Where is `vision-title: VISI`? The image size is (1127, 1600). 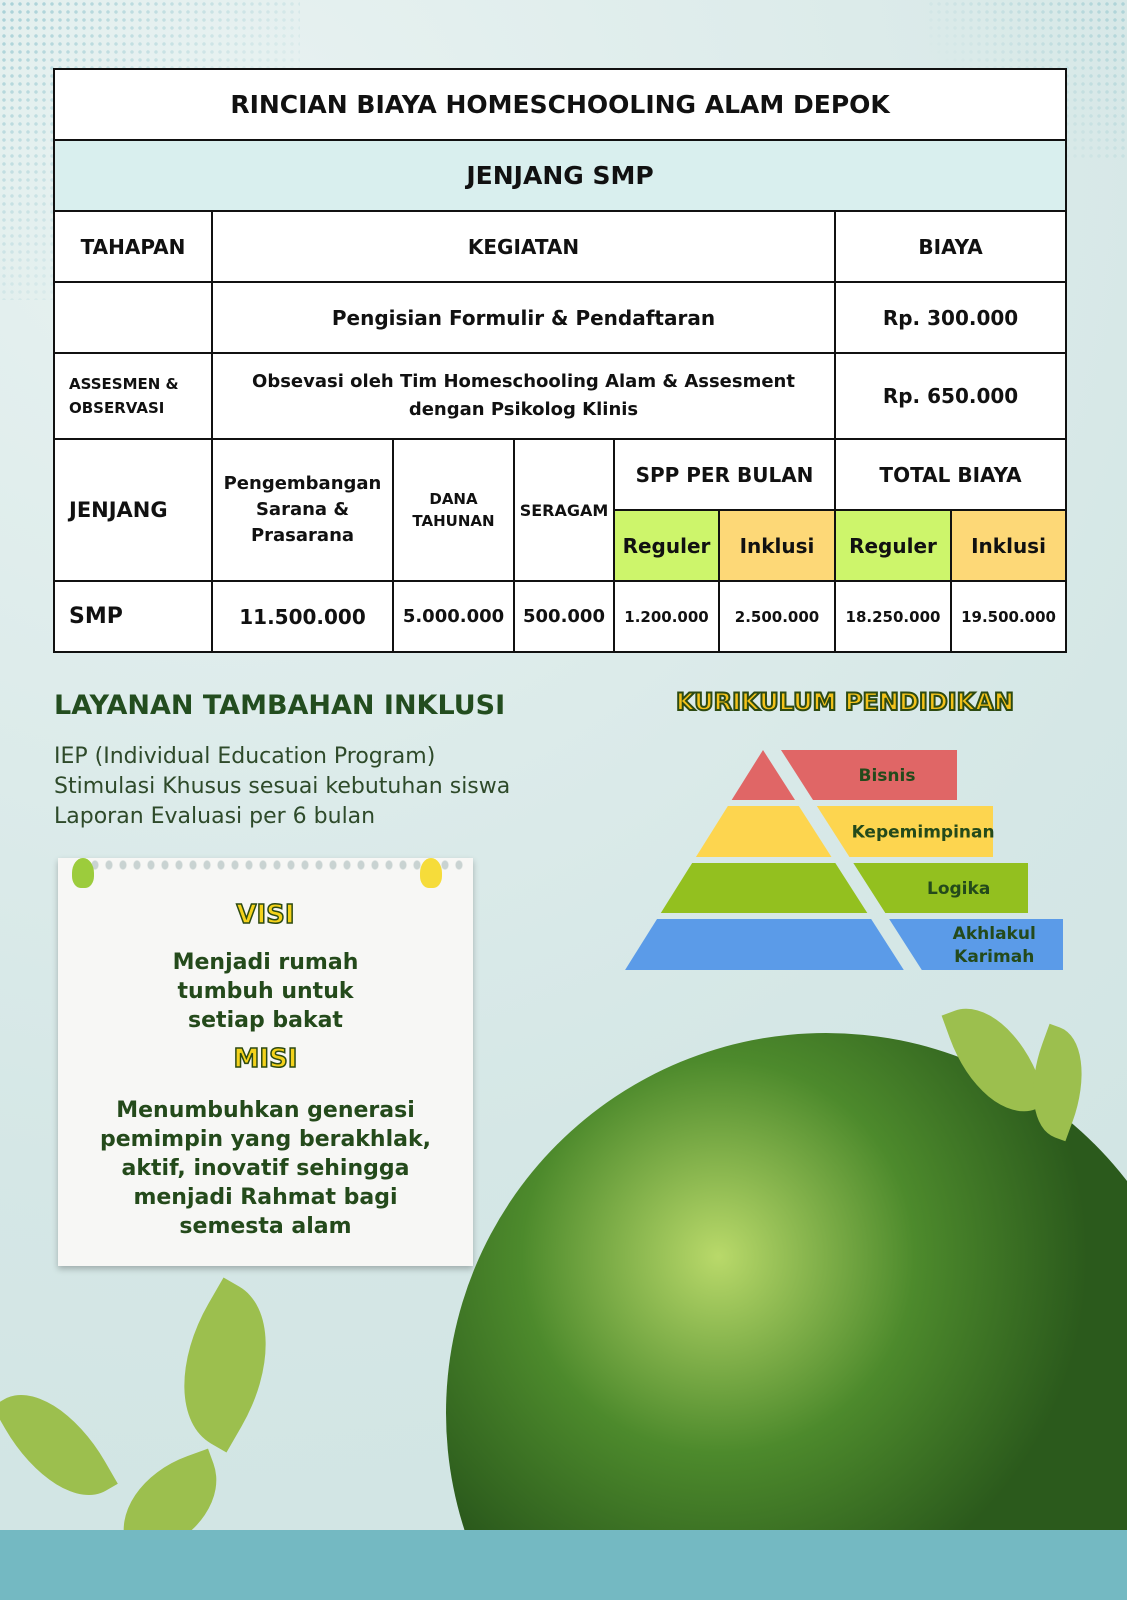 vision-title: VISI is located at coordinates (266, 915).